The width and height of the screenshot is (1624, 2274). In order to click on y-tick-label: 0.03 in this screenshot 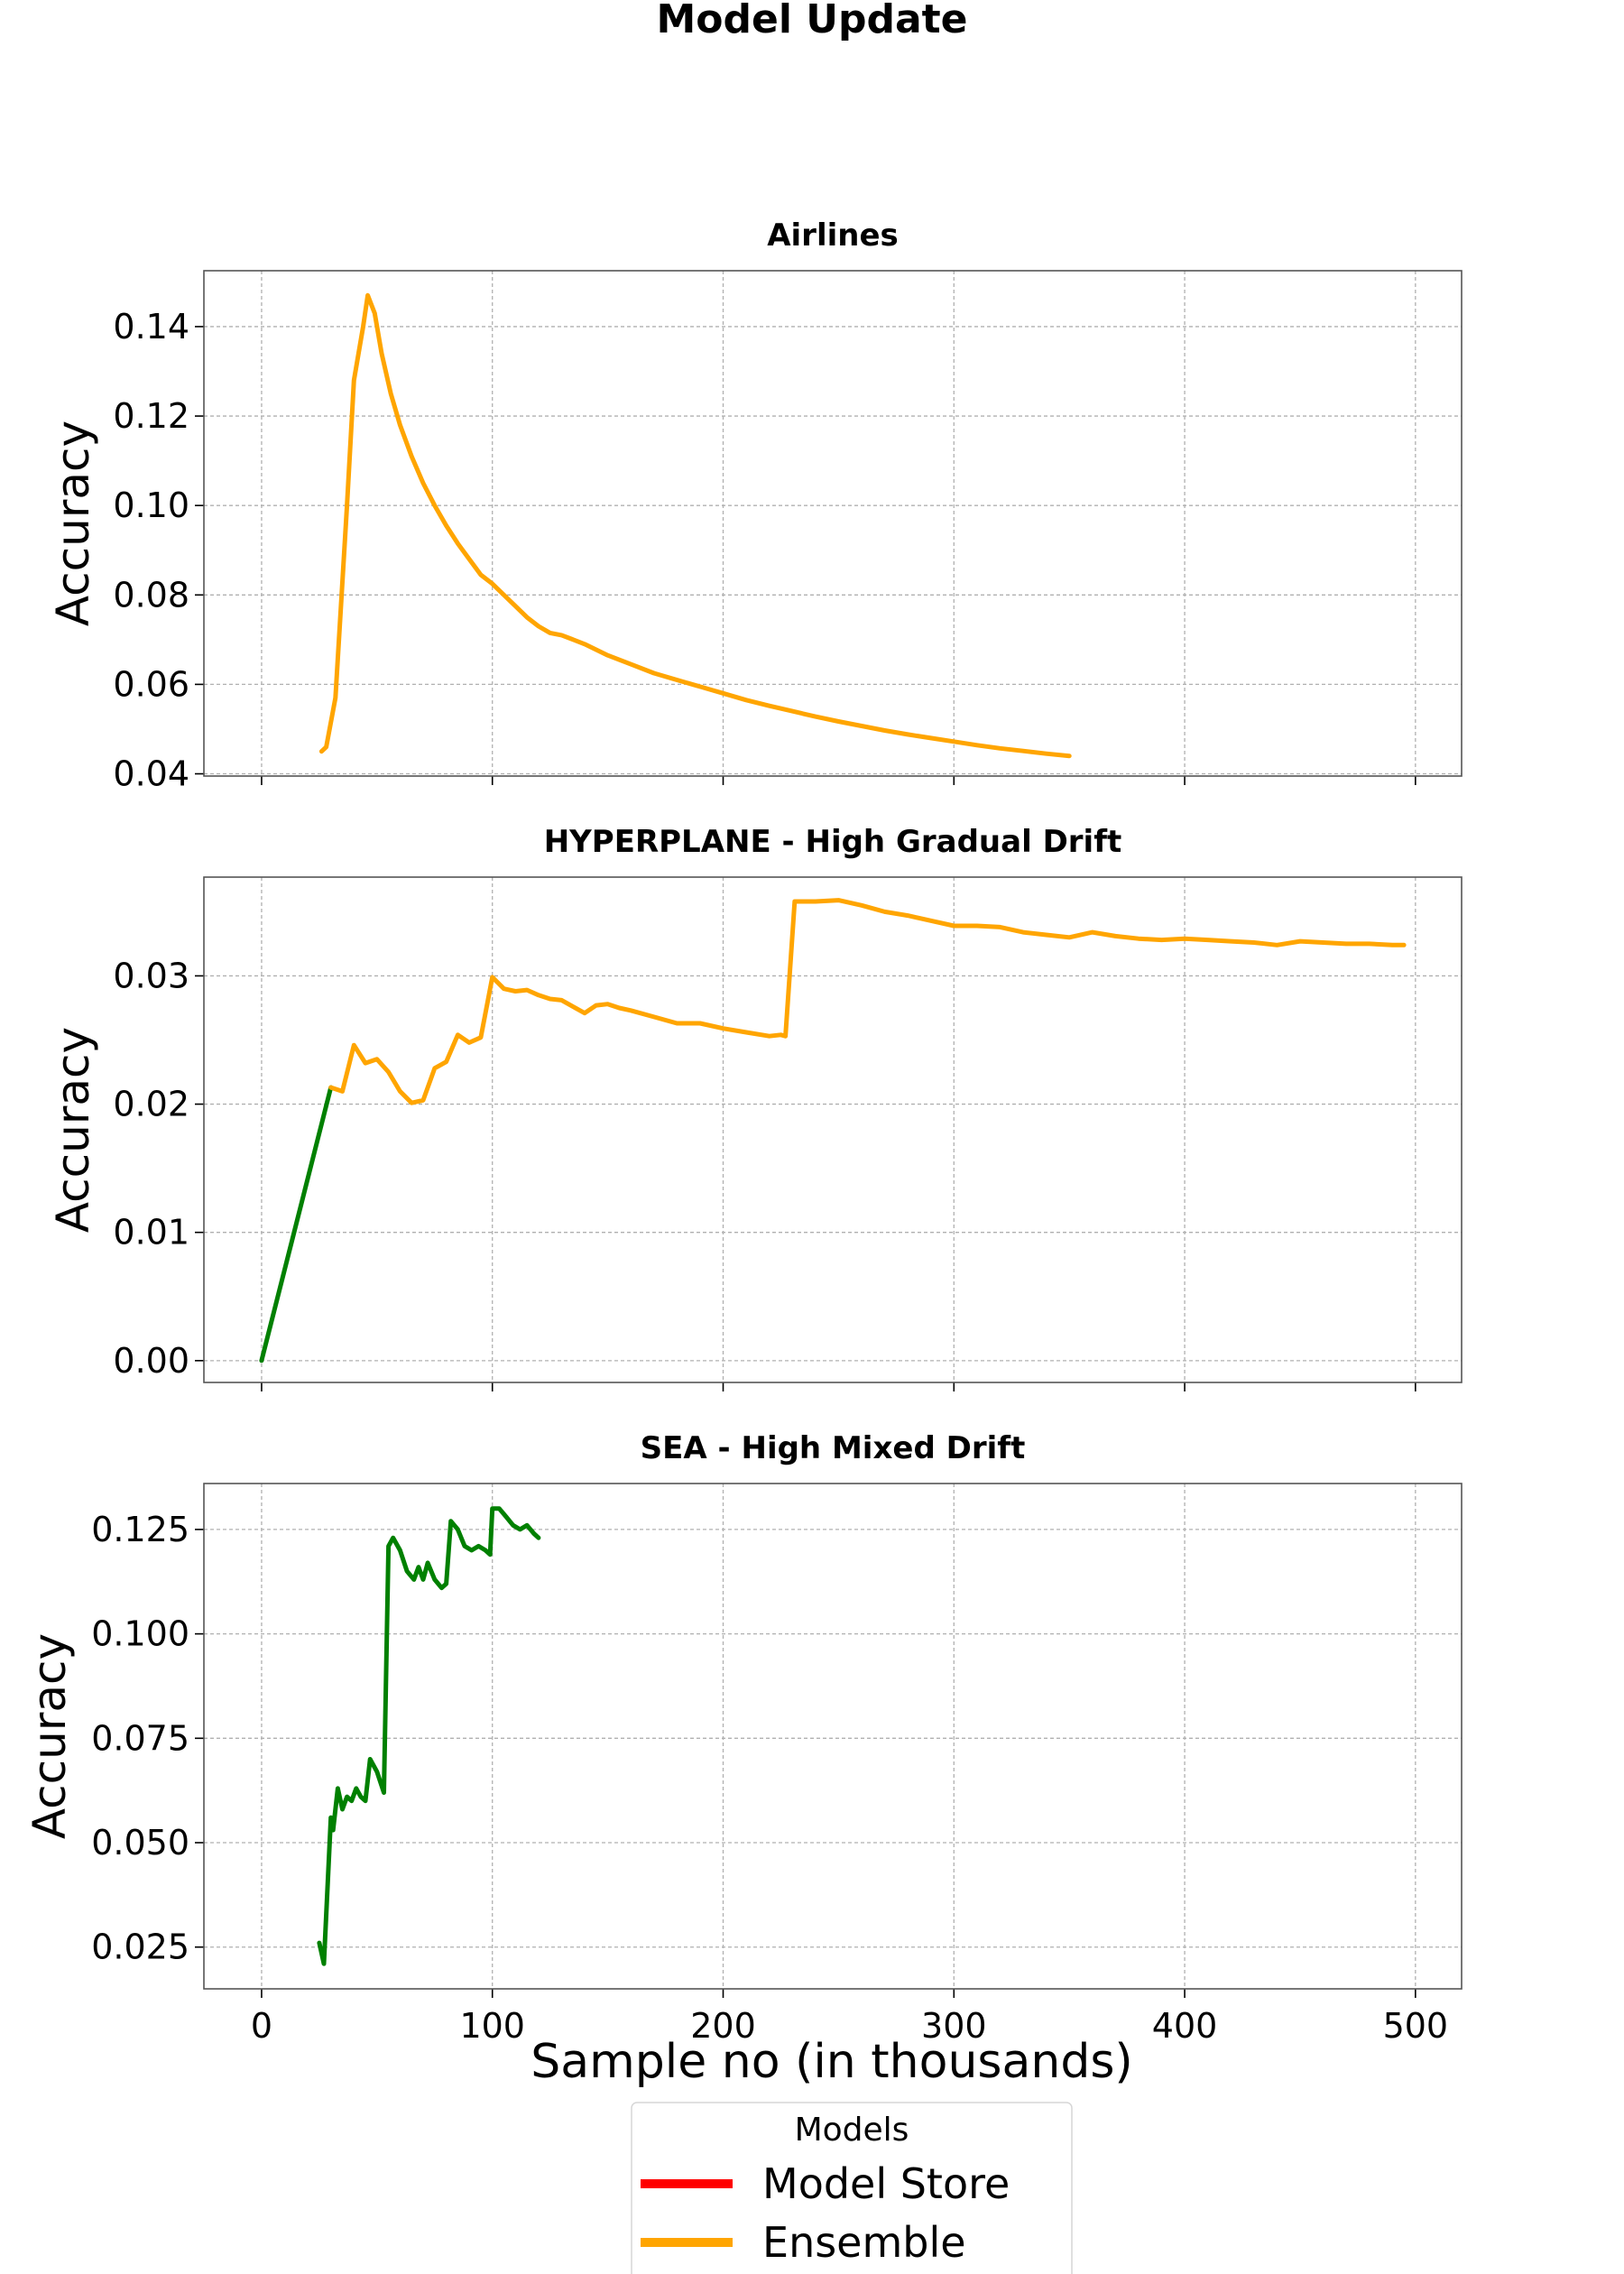, I will do `click(151, 976)`.